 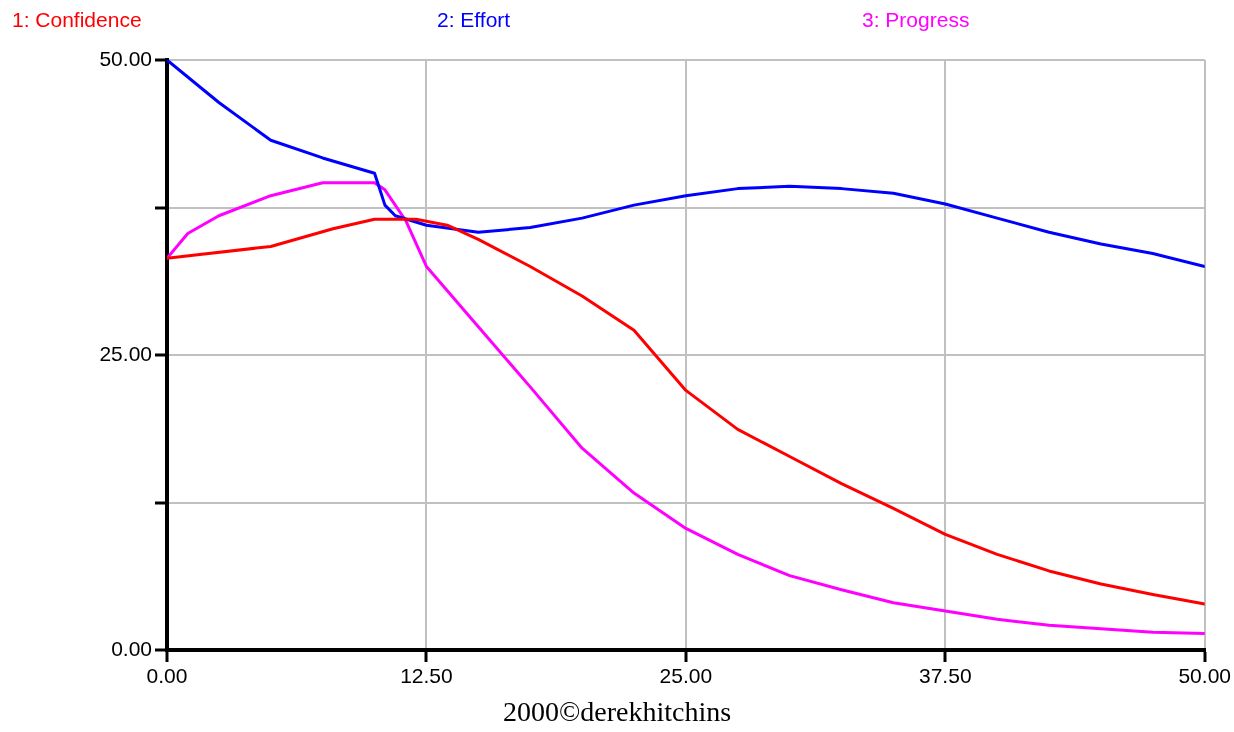 What do you see at coordinates (945, 676) in the screenshot?
I see `x-tick-label: 37.50` at bounding box center [945, 676].